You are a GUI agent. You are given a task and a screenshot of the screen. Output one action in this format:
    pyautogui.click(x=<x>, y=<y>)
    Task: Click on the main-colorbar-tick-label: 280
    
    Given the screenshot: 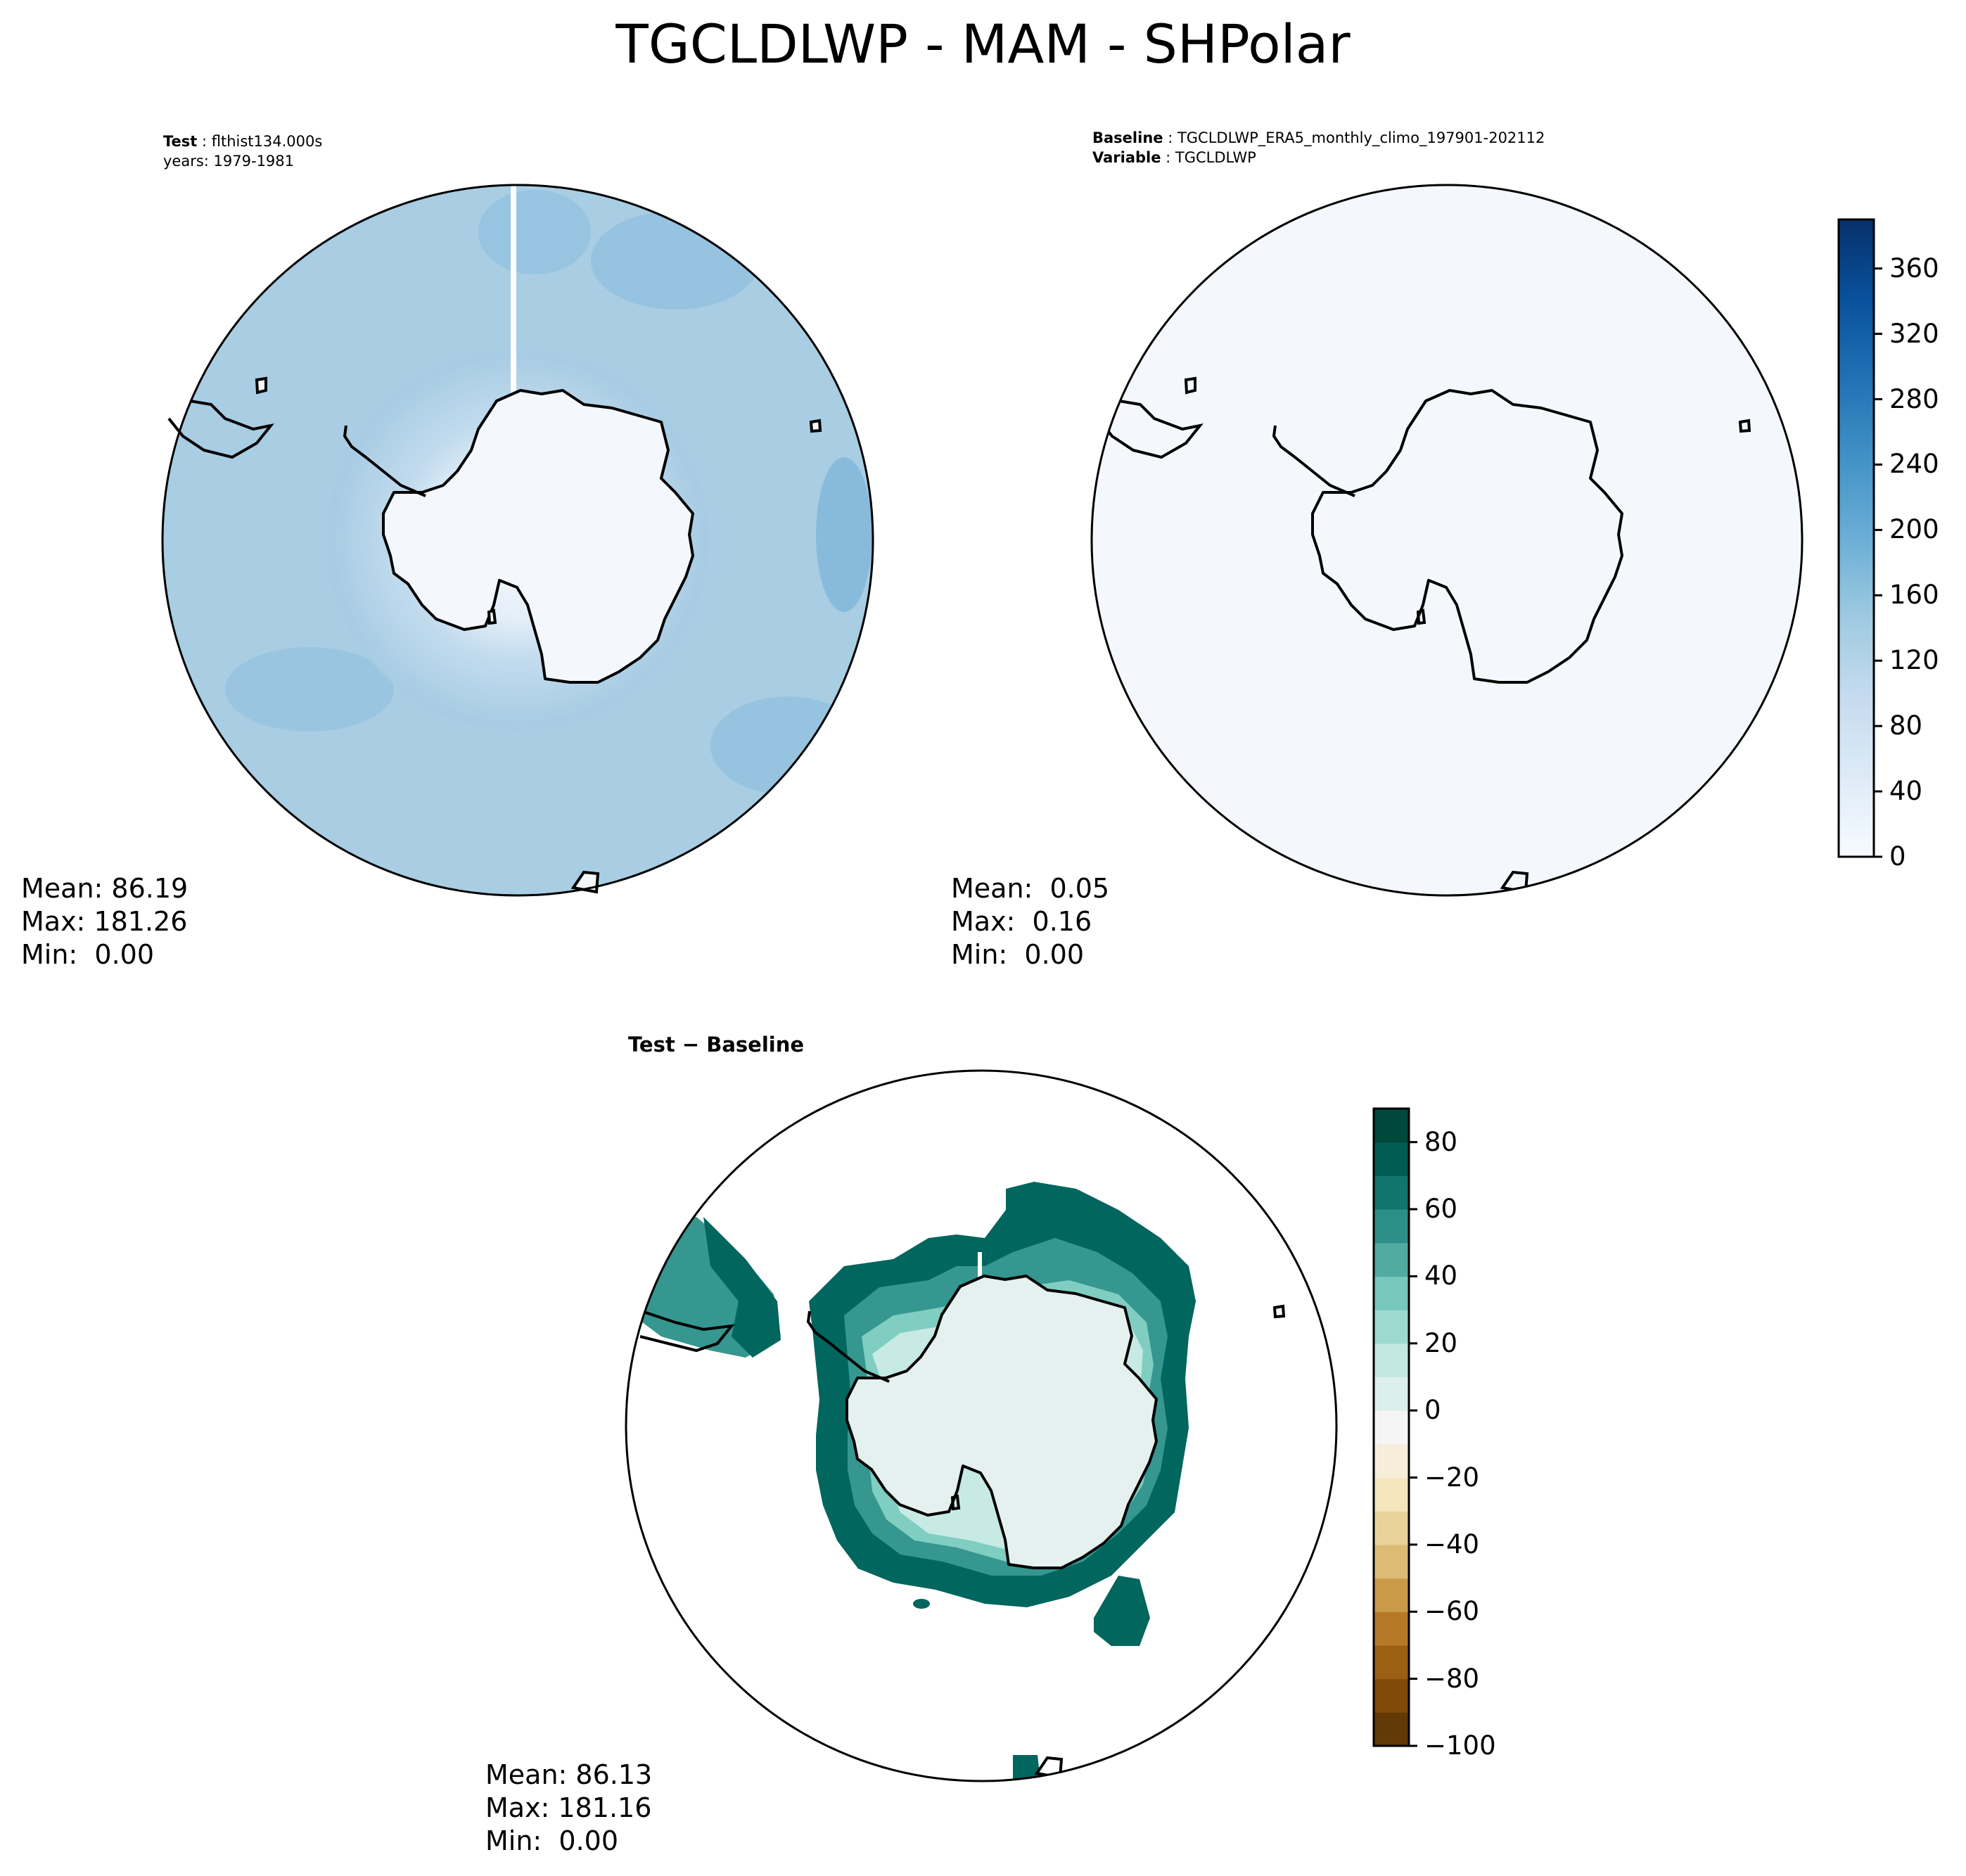 What is the action you would take?
    pyautogui.click(x=1914, y=398)
    